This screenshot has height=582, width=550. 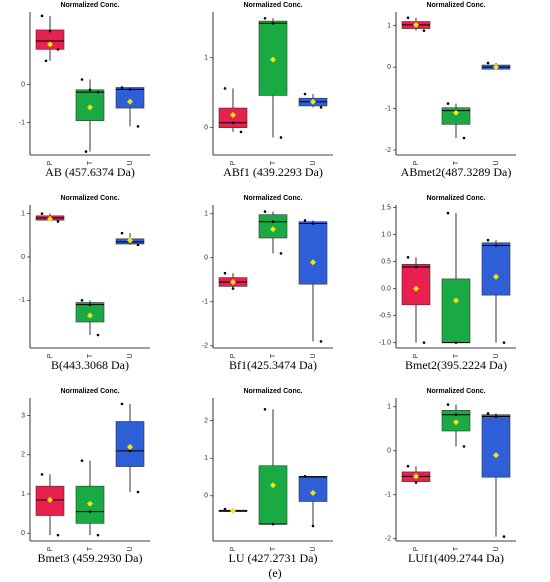 What do you see at coordinates (23, 415) in the screenshot?
I see `y-tick-label: 3` at bounding box center [23, 415].